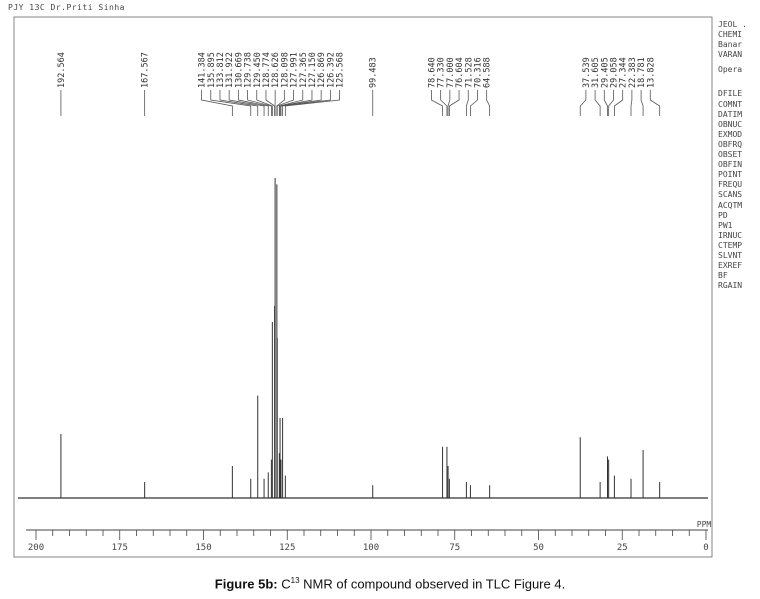  I want to click on peak-label: 71.528, so click(469, 72).